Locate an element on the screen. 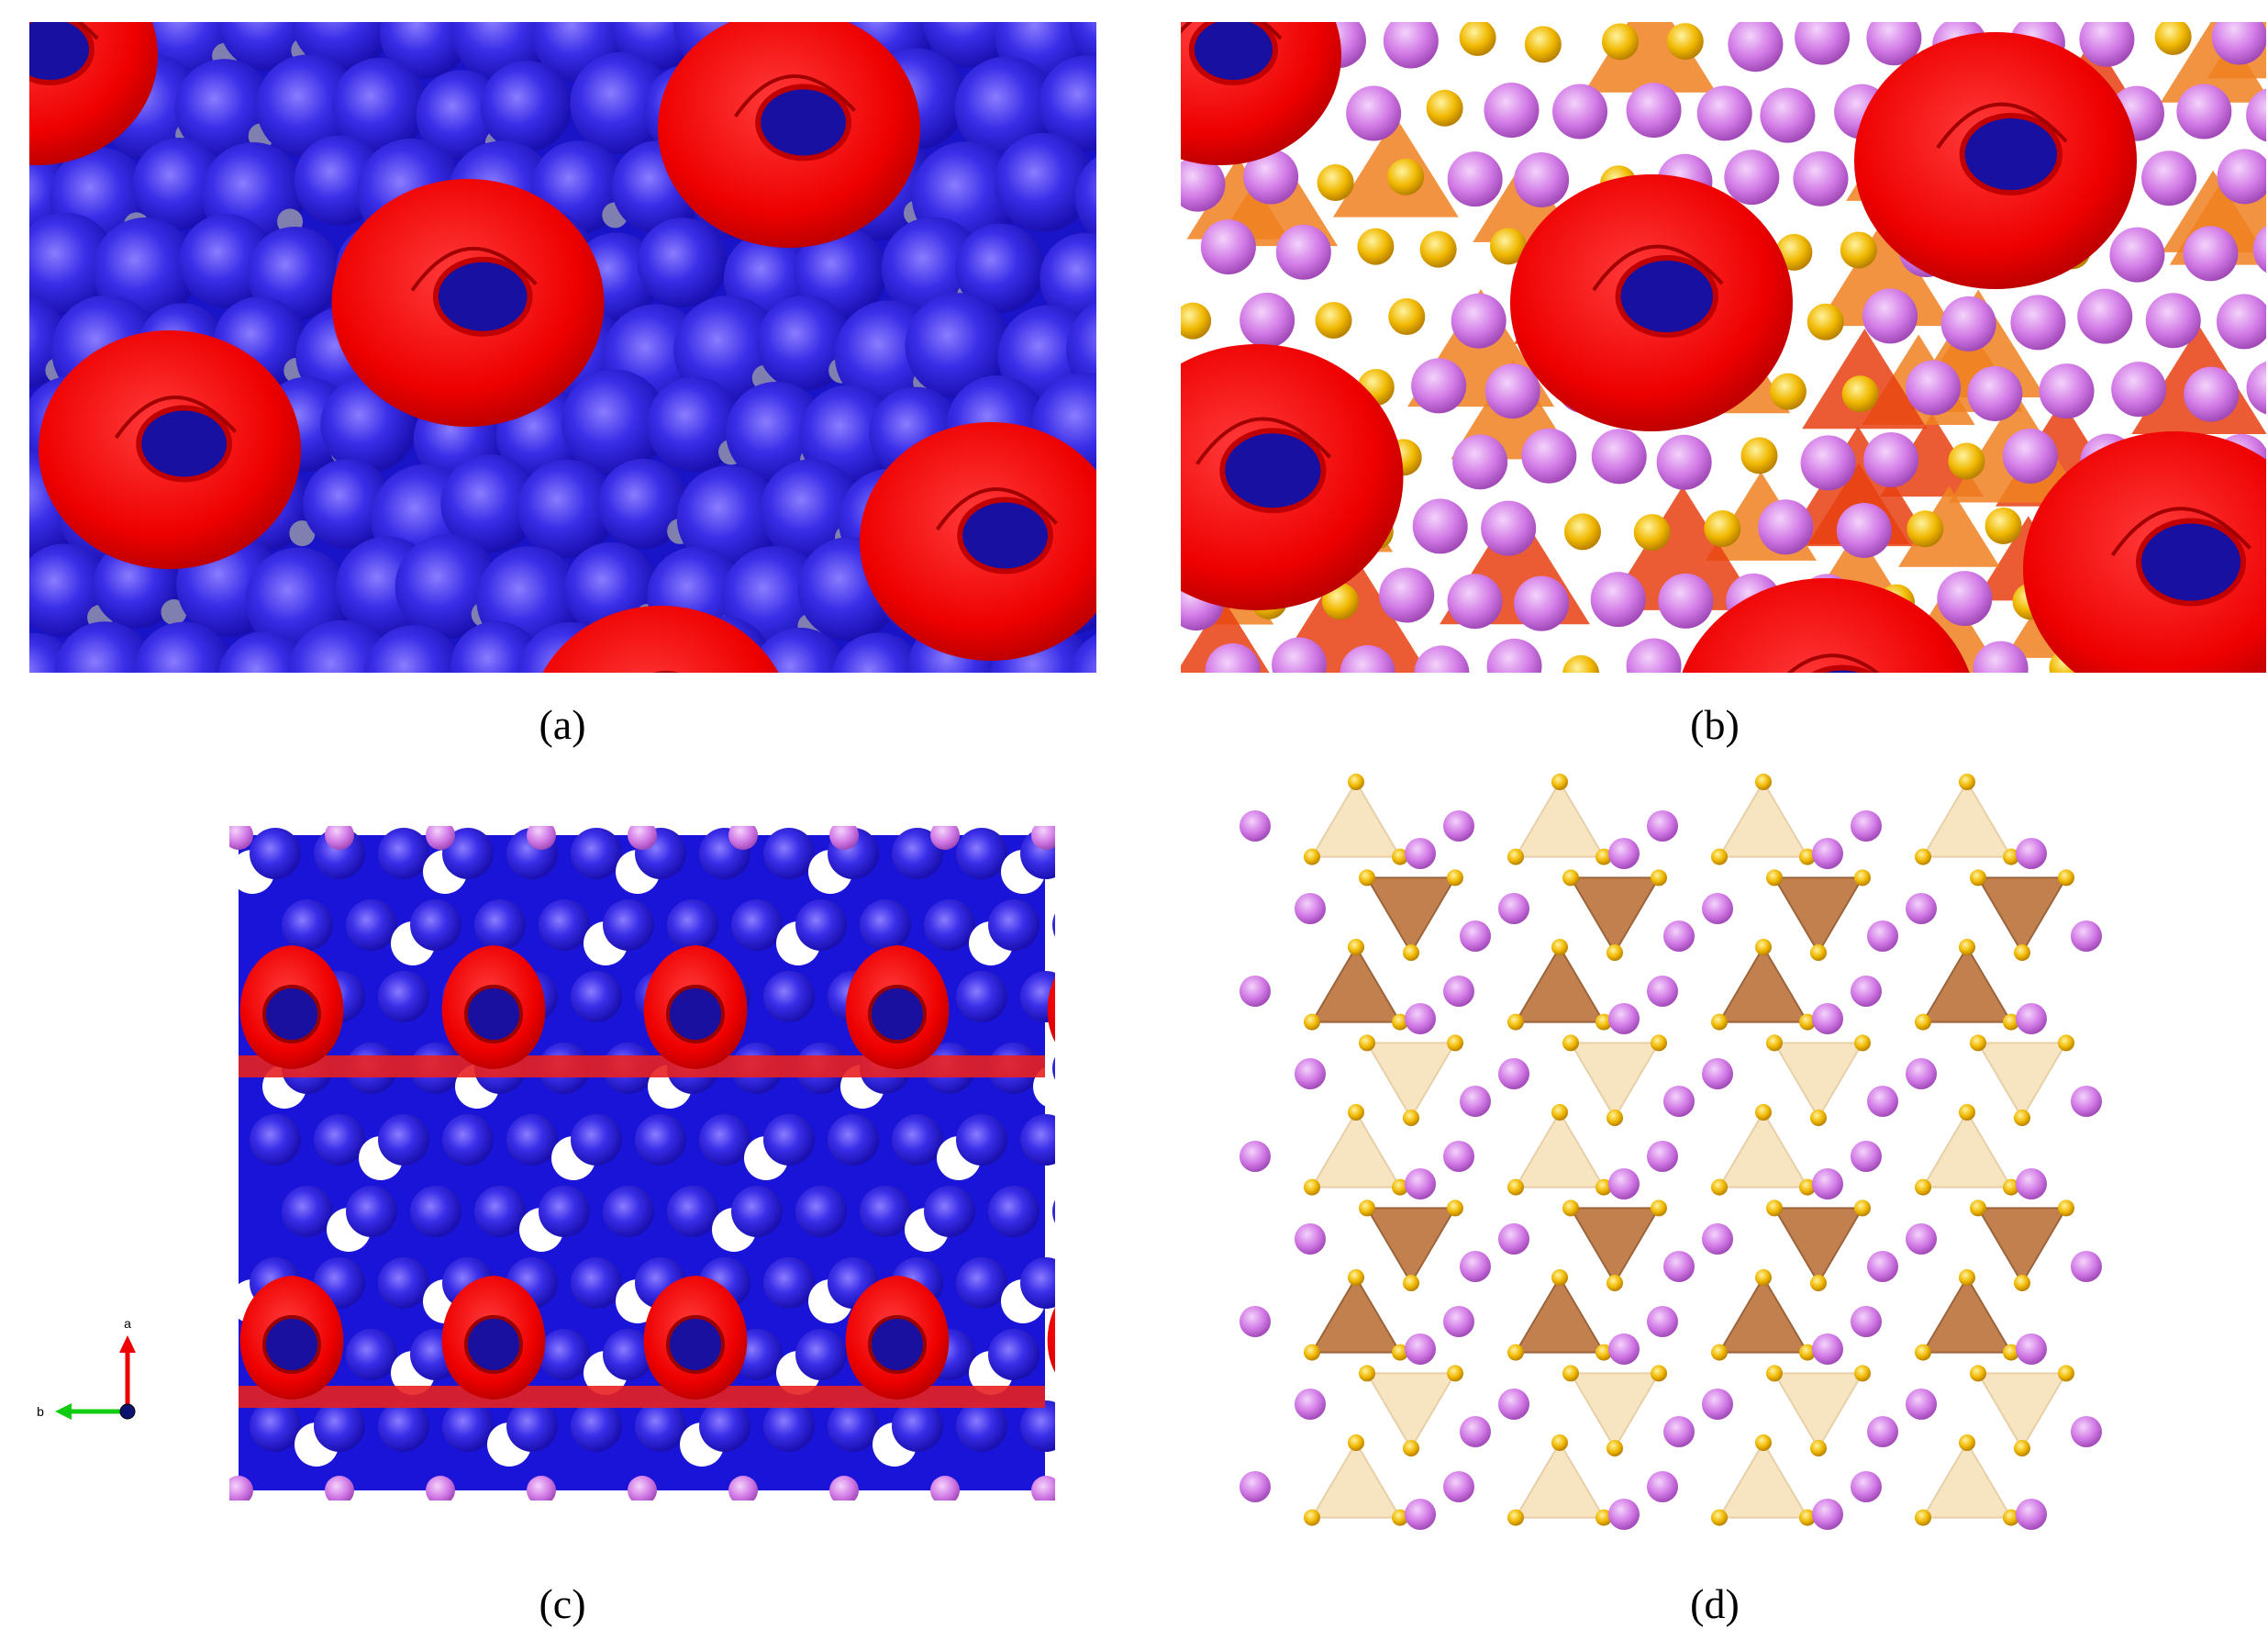 This screenshot has width=2268, height=1640. isosurface is located at coordinates (1051, 1340).